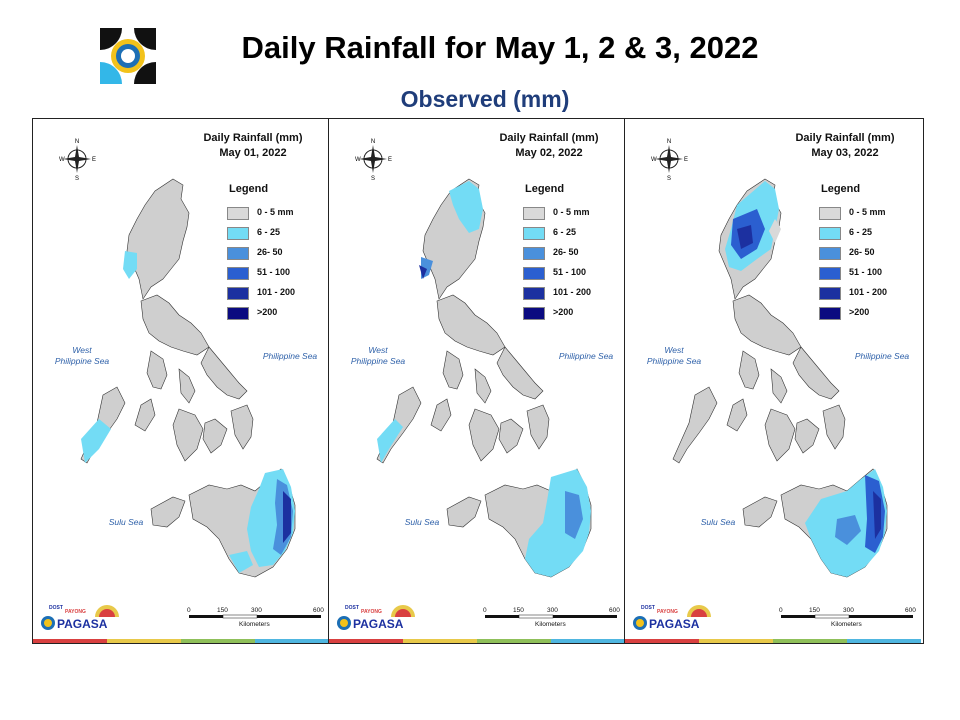 The image size is (960, 720). I want to click on page-title: Daily Rainfall for May 1, 2 & 3, 2022, so click(500, 47).